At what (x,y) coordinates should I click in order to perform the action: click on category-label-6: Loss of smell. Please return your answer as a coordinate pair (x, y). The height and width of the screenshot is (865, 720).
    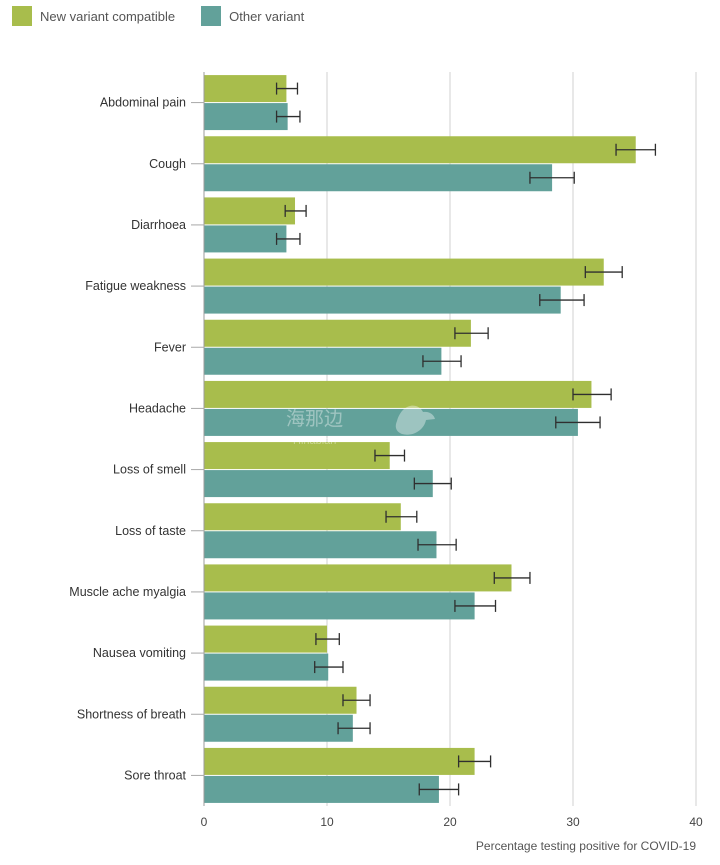
    Looking at the image, I should click on (149, 470).